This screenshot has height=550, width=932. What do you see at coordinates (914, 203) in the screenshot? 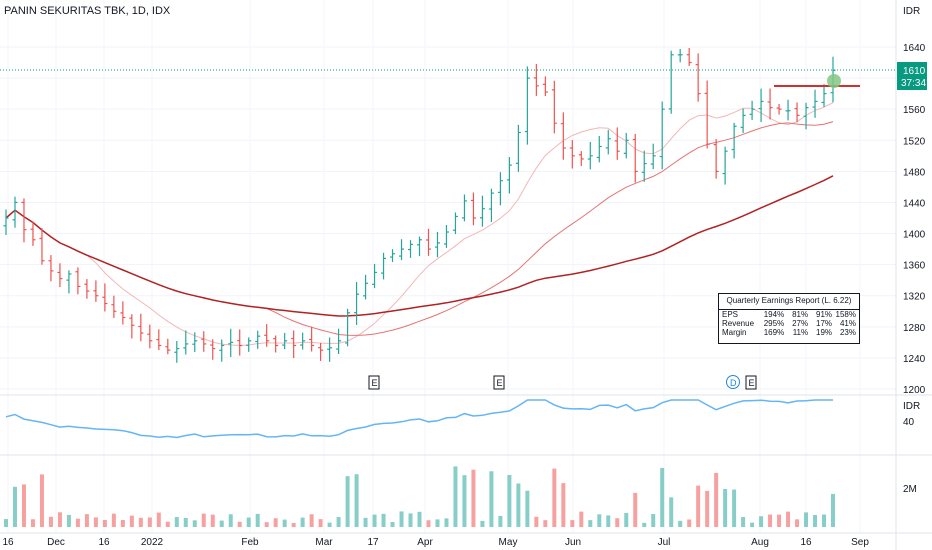
I see `price-tick-label: 1440` at bounding box center [914, 203].